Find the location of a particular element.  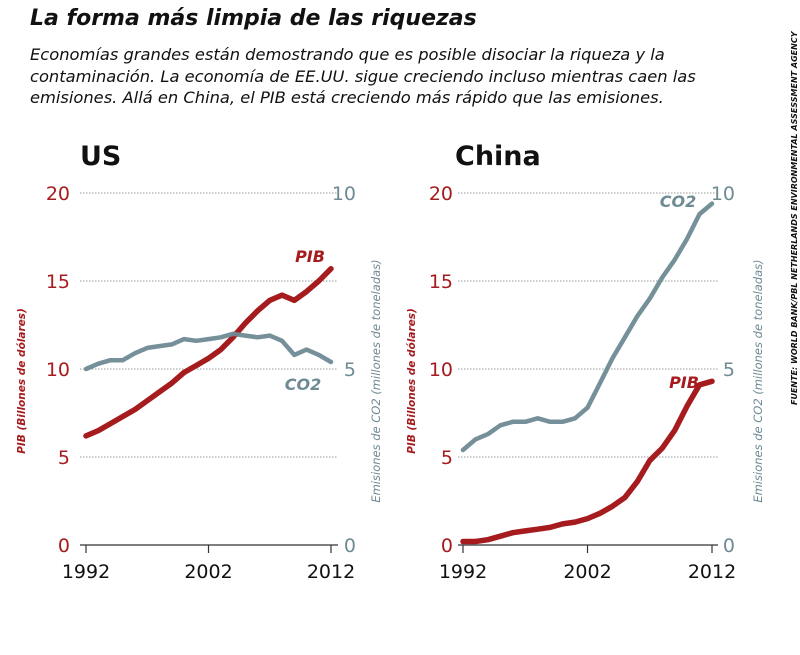

chart-china-title: China is located at coordinates (498, 156).